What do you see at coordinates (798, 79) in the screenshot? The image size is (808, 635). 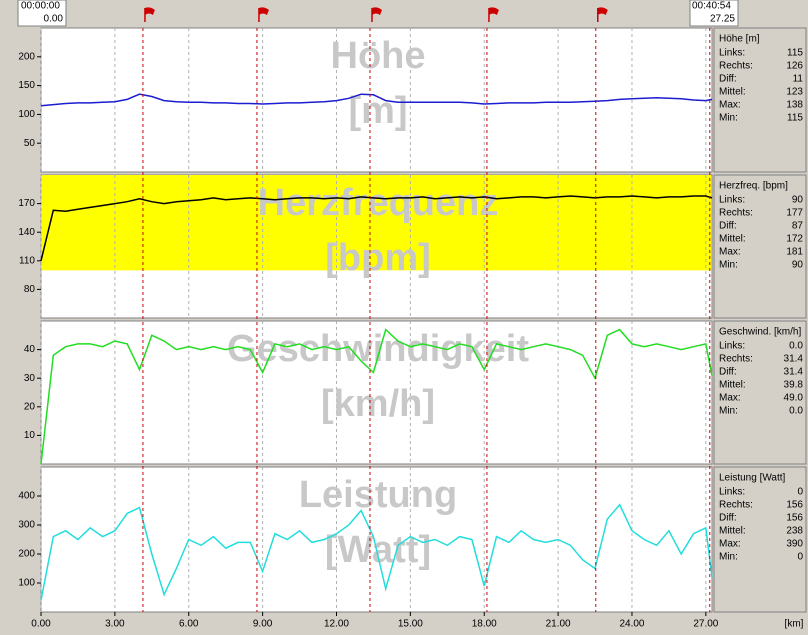 I see `stats-value: 11` at bounding box center [798, 79].